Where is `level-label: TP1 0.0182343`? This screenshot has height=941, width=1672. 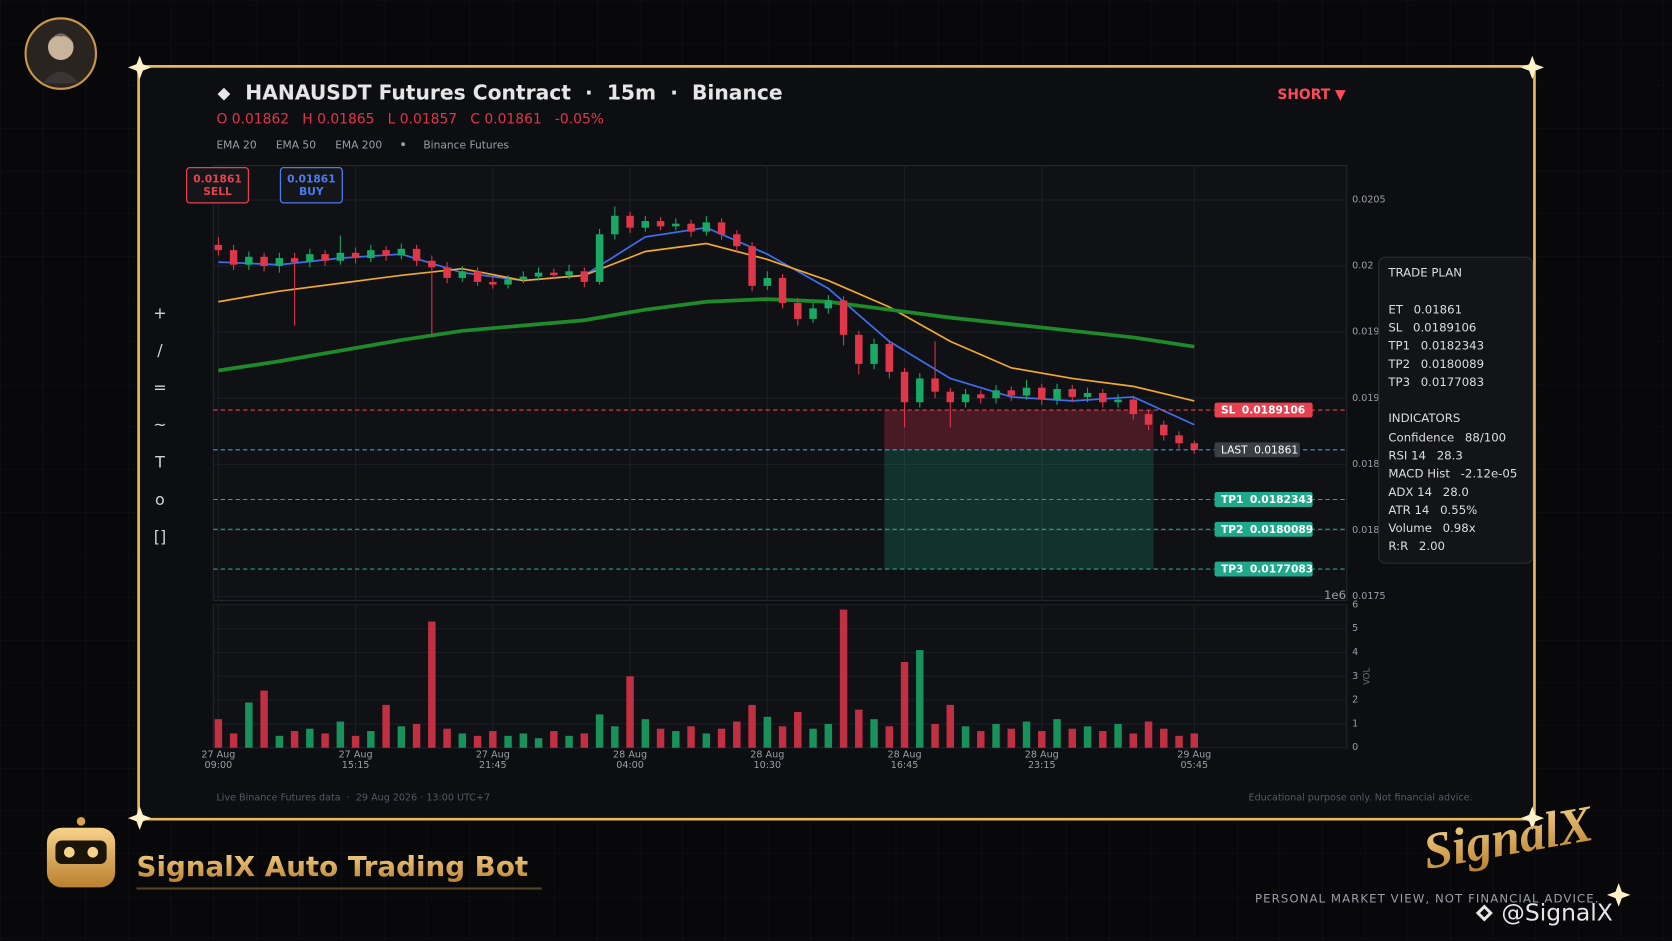 level-label: TP1 0.0182343 is located at coordinates (1267, 499).